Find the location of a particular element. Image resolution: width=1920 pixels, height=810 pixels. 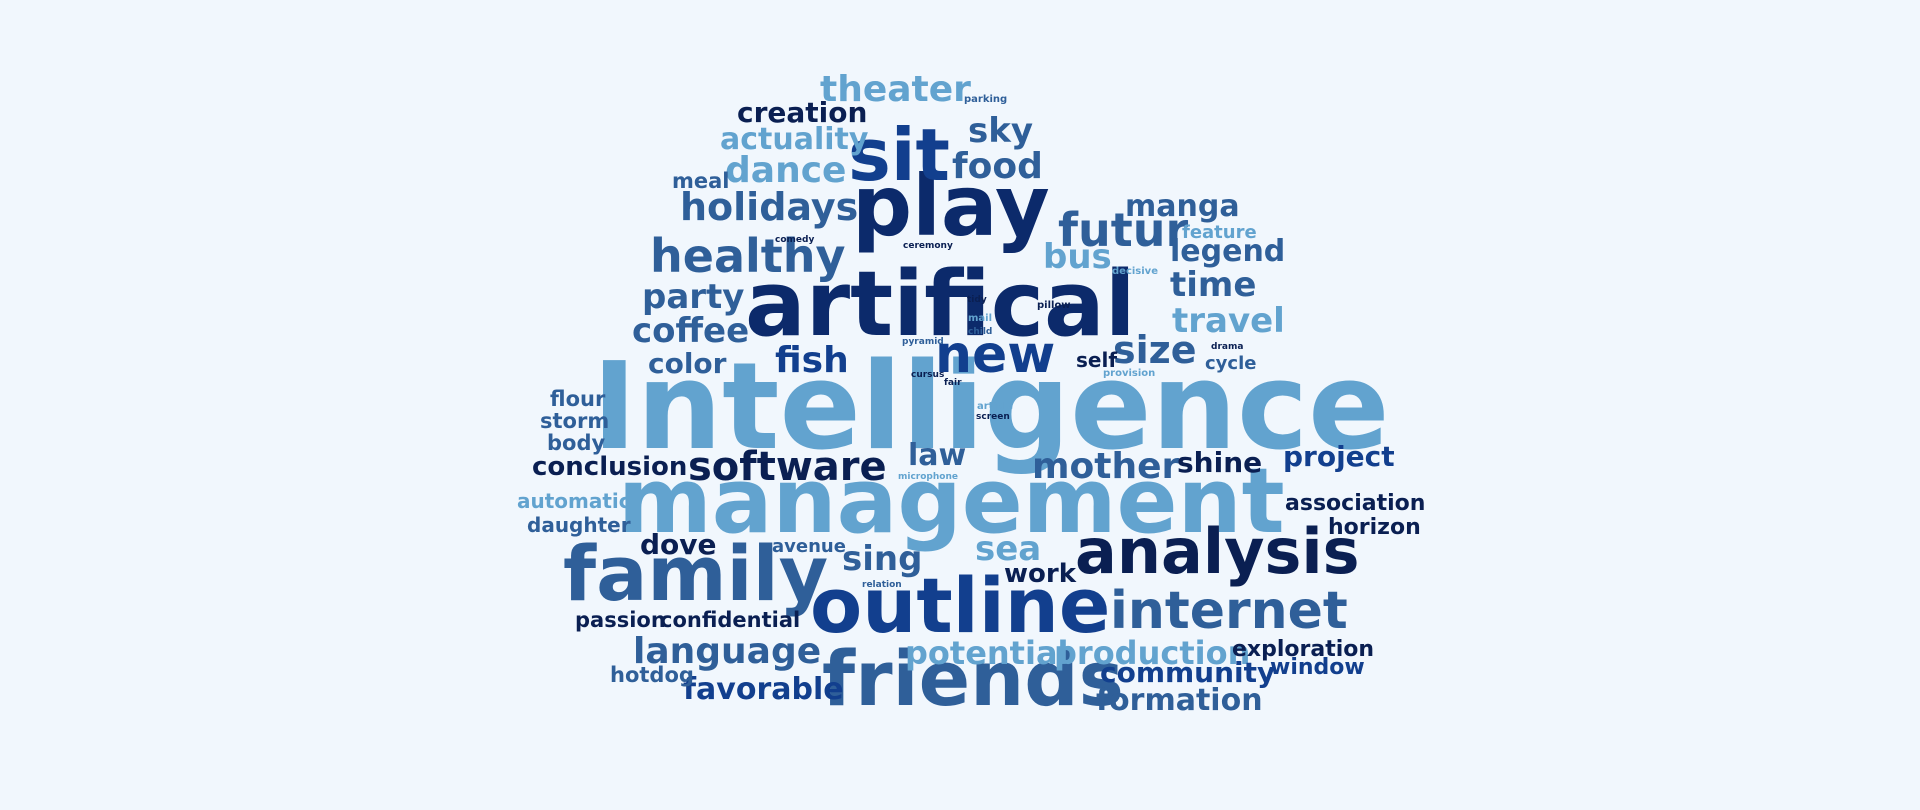

word: futur is located at coordinates (1123, 230).